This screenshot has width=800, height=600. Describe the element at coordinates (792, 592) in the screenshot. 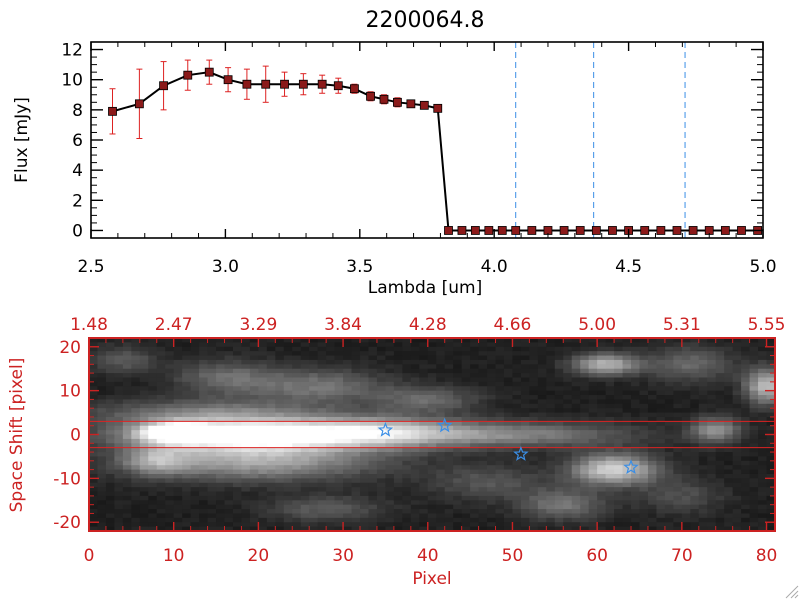

I see `resize-grip-icon` at that location.